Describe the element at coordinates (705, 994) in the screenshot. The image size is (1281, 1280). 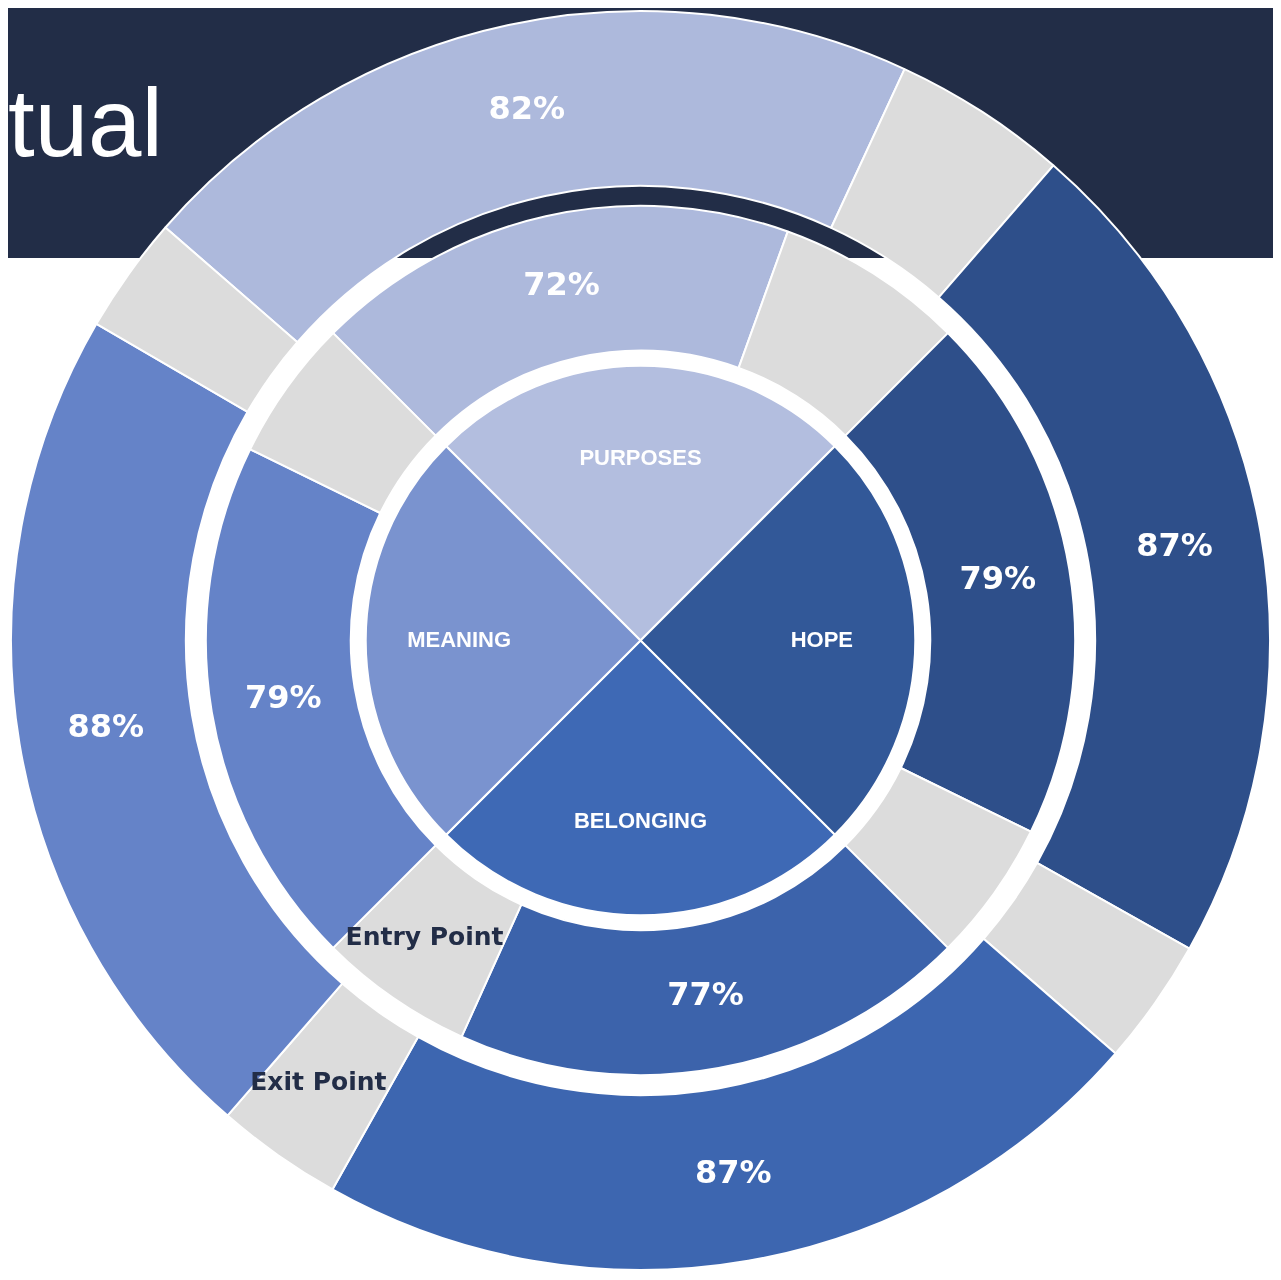
I see `data-label: 77%` at that location.